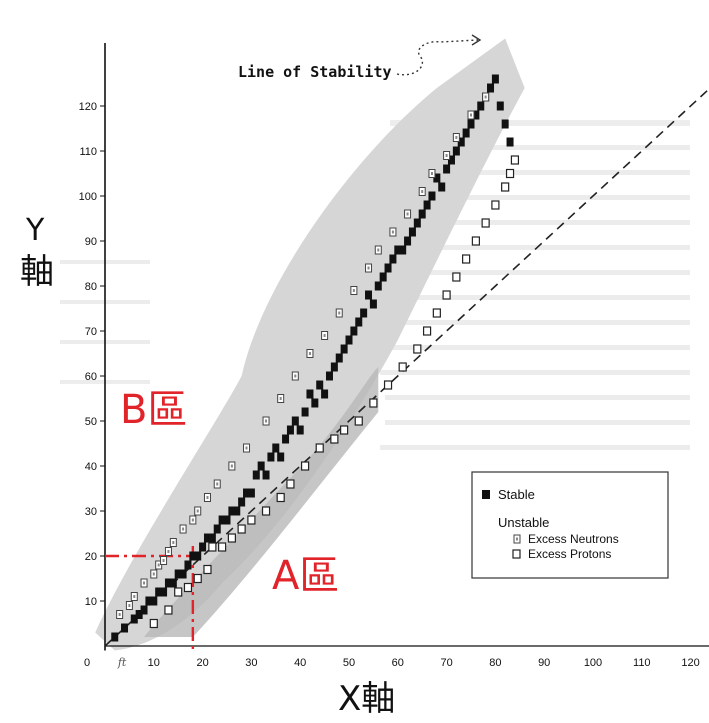 Image resolution: width=709 pixels, height=723 pixels. What do you see at coordinates (35, 230) in the screenshot?
I see `y-axis-label: Y` at bounding box center [35, 230].